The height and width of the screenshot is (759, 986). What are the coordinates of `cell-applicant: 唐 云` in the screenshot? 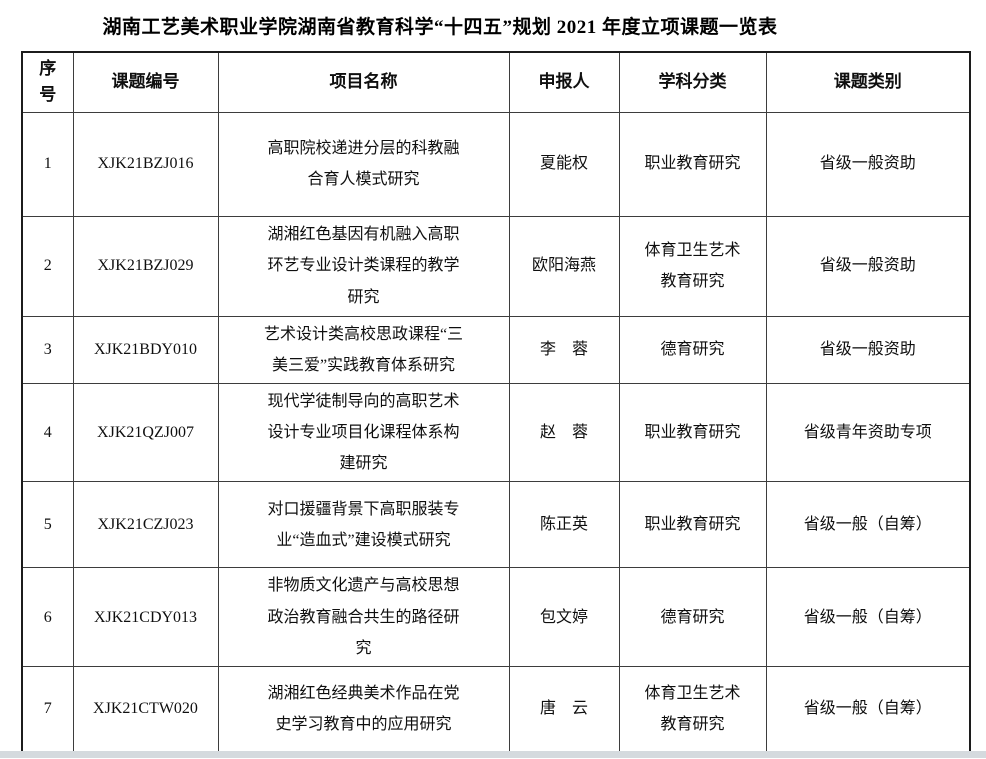 It's located at (564, 709).